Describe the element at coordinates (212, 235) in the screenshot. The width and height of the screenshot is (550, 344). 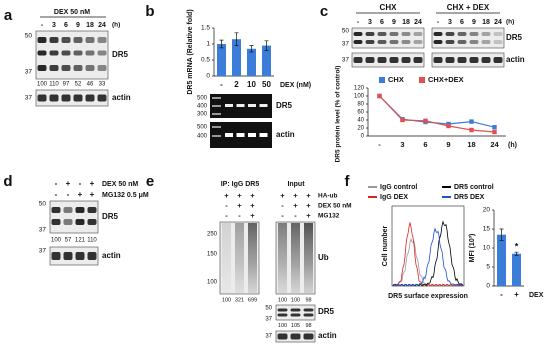
I see `mw-label: 250` at that location.